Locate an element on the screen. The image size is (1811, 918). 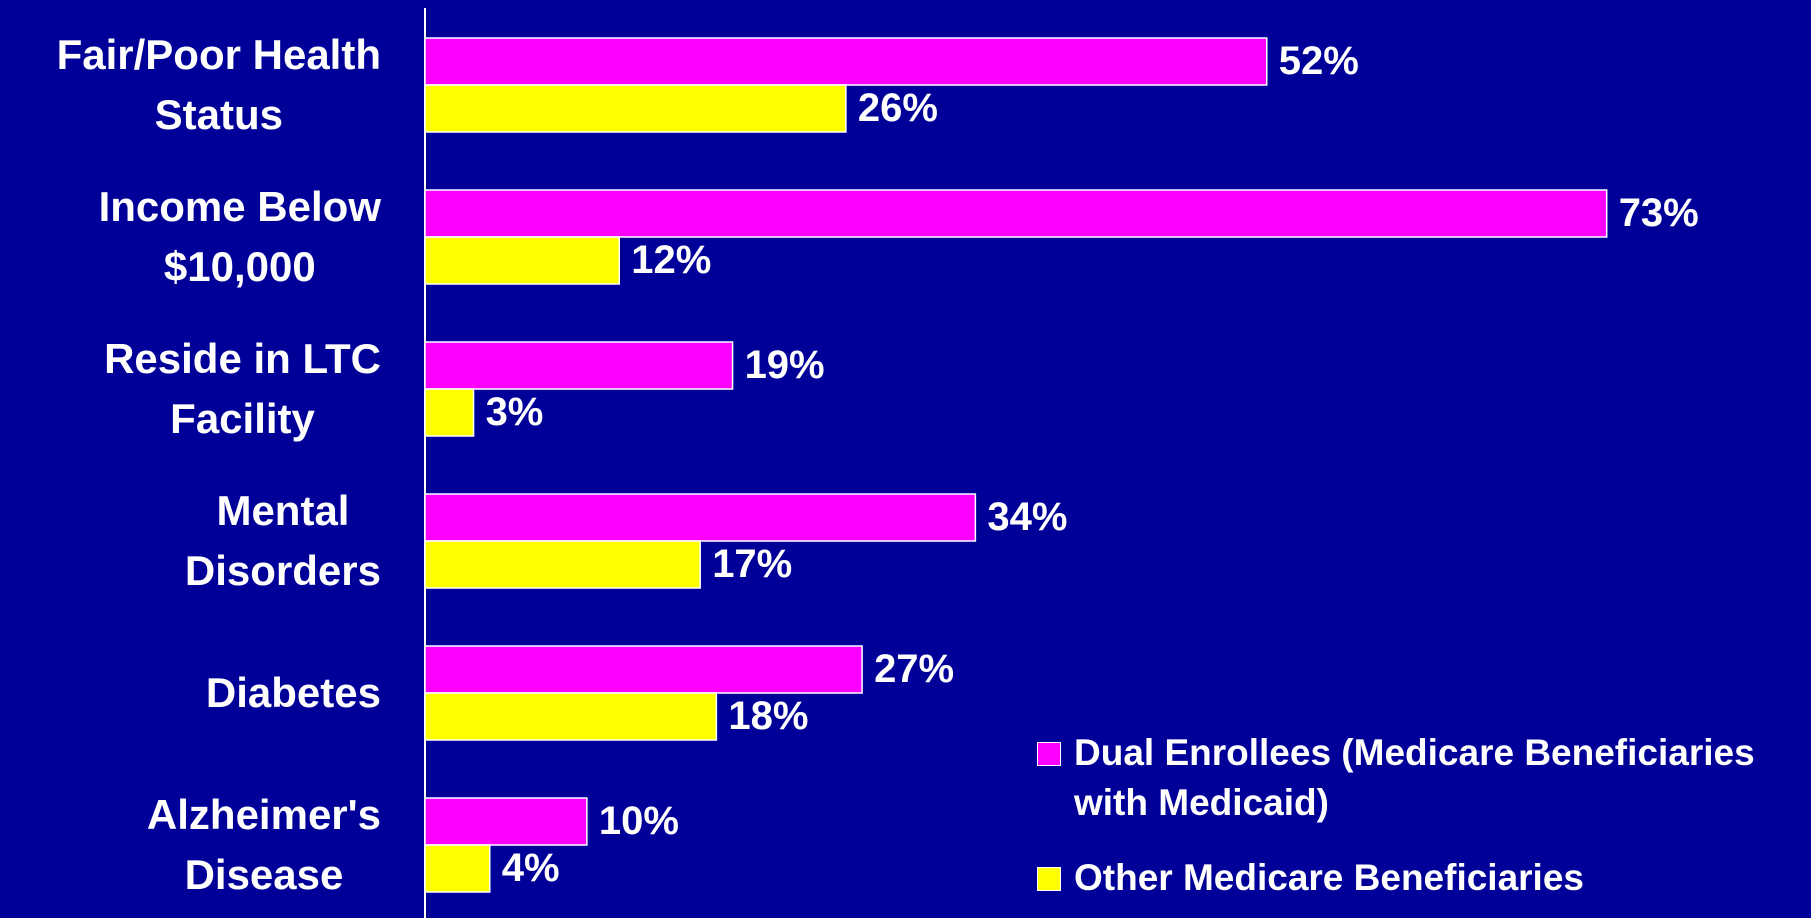
value-label: 3% is located at coordinates (515, 412).